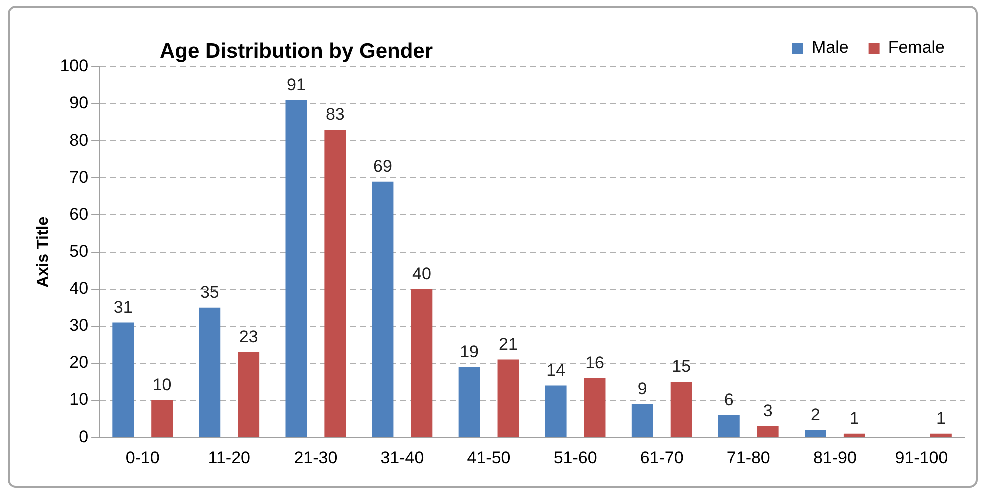 The height and width of the screenshot is (490, 990). I want to click on data-label: 6, so click(729, 400).